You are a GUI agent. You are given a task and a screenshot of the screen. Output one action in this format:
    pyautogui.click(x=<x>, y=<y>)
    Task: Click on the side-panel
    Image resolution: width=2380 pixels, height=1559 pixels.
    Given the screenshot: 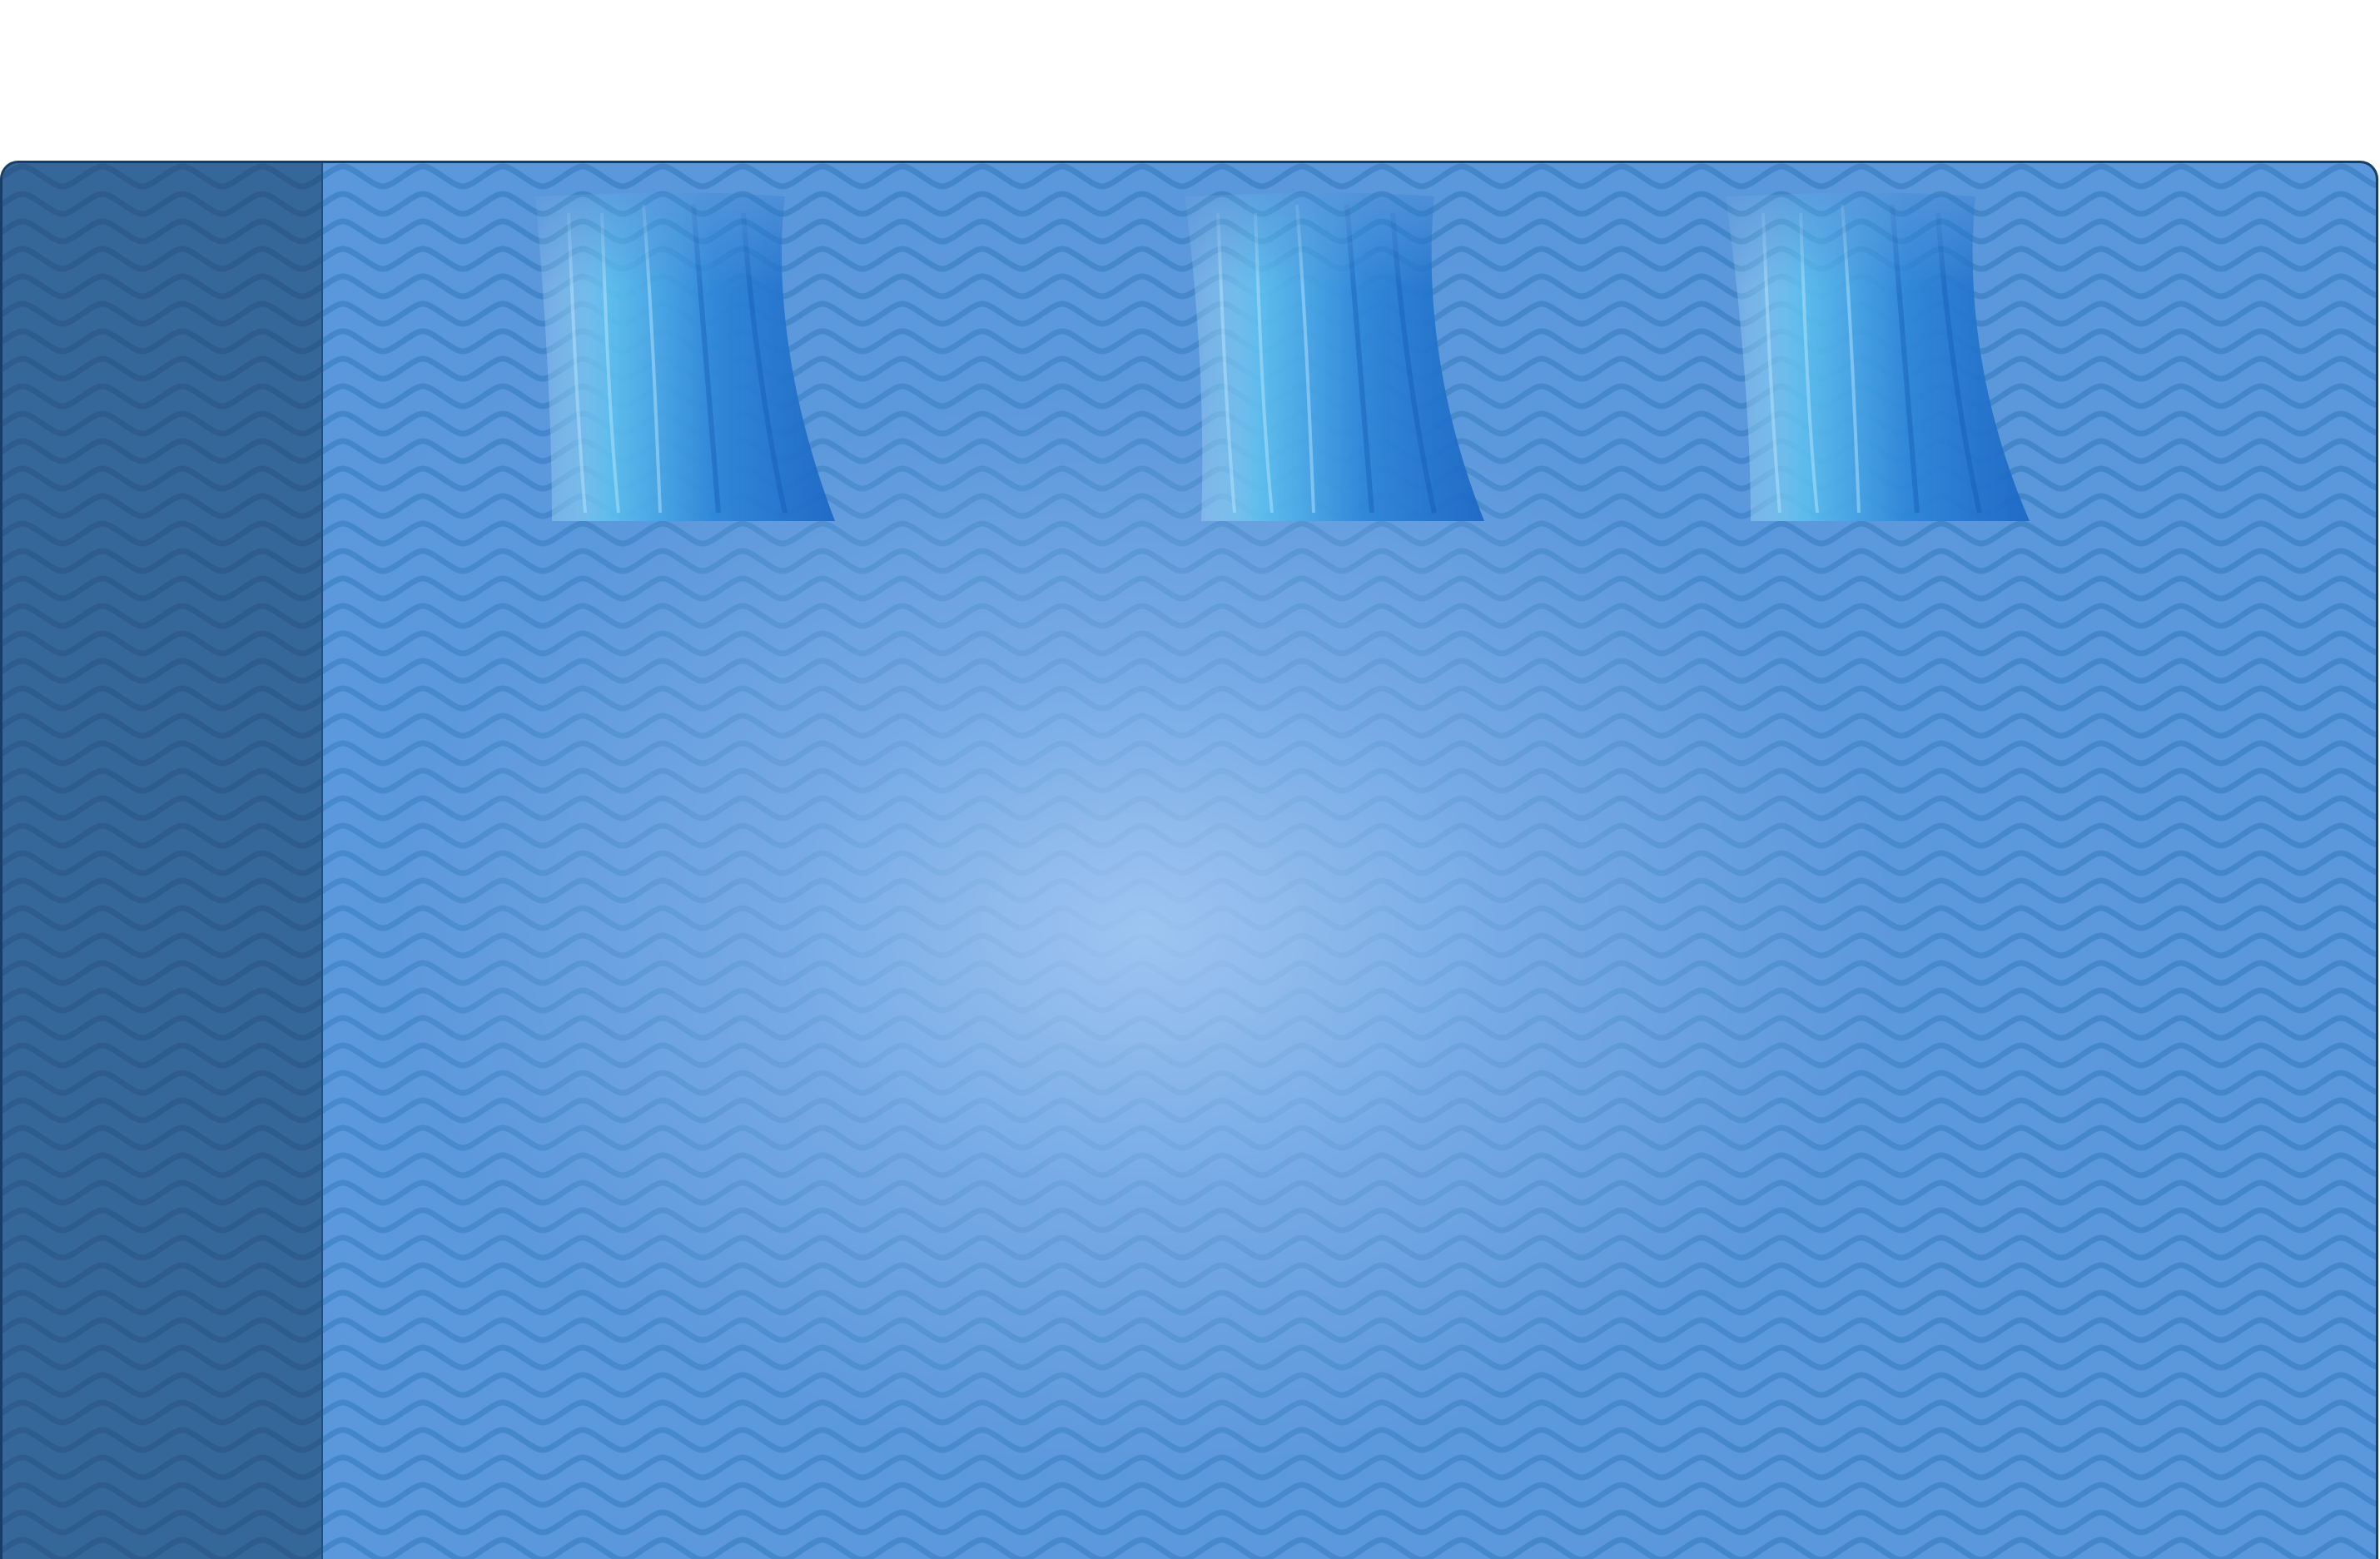 What is the action you would take?
    pyautogui.click(x=162, y=861)
    